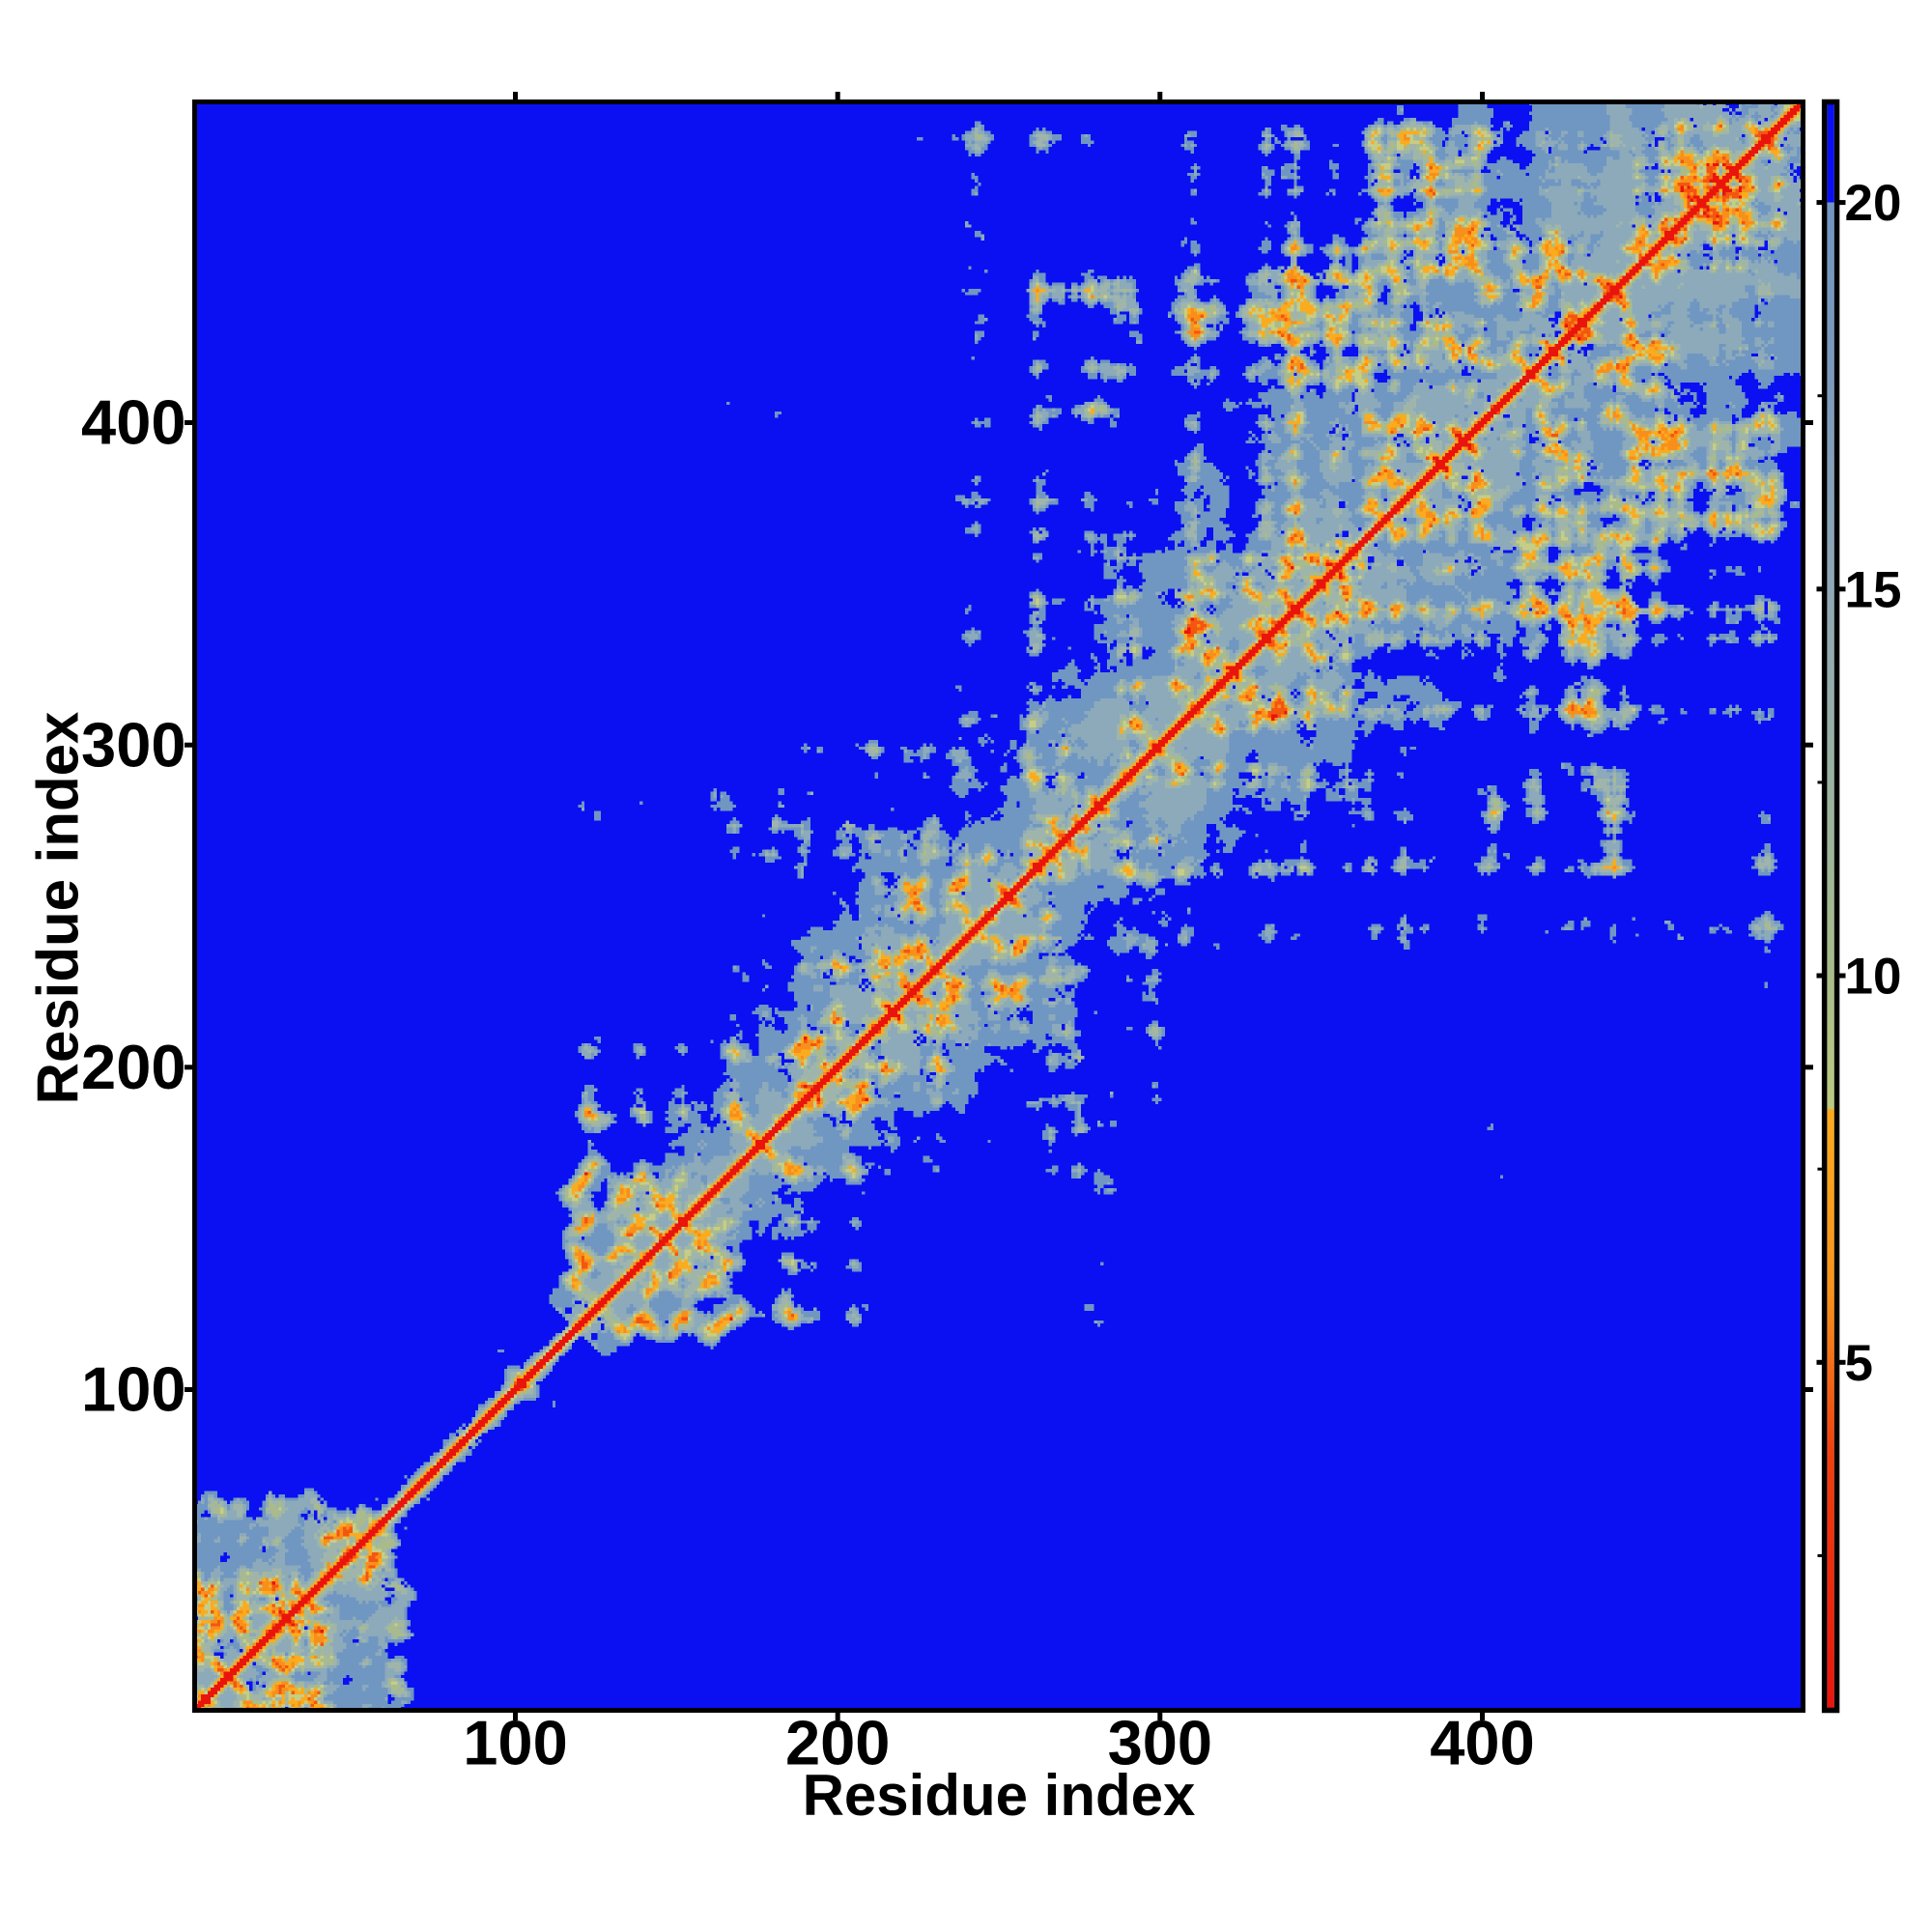 The image size is (1932, 1932). Describe the element at coordinates (1859, 1363) in the screenshot. I see `svg-text: 5` at that location.